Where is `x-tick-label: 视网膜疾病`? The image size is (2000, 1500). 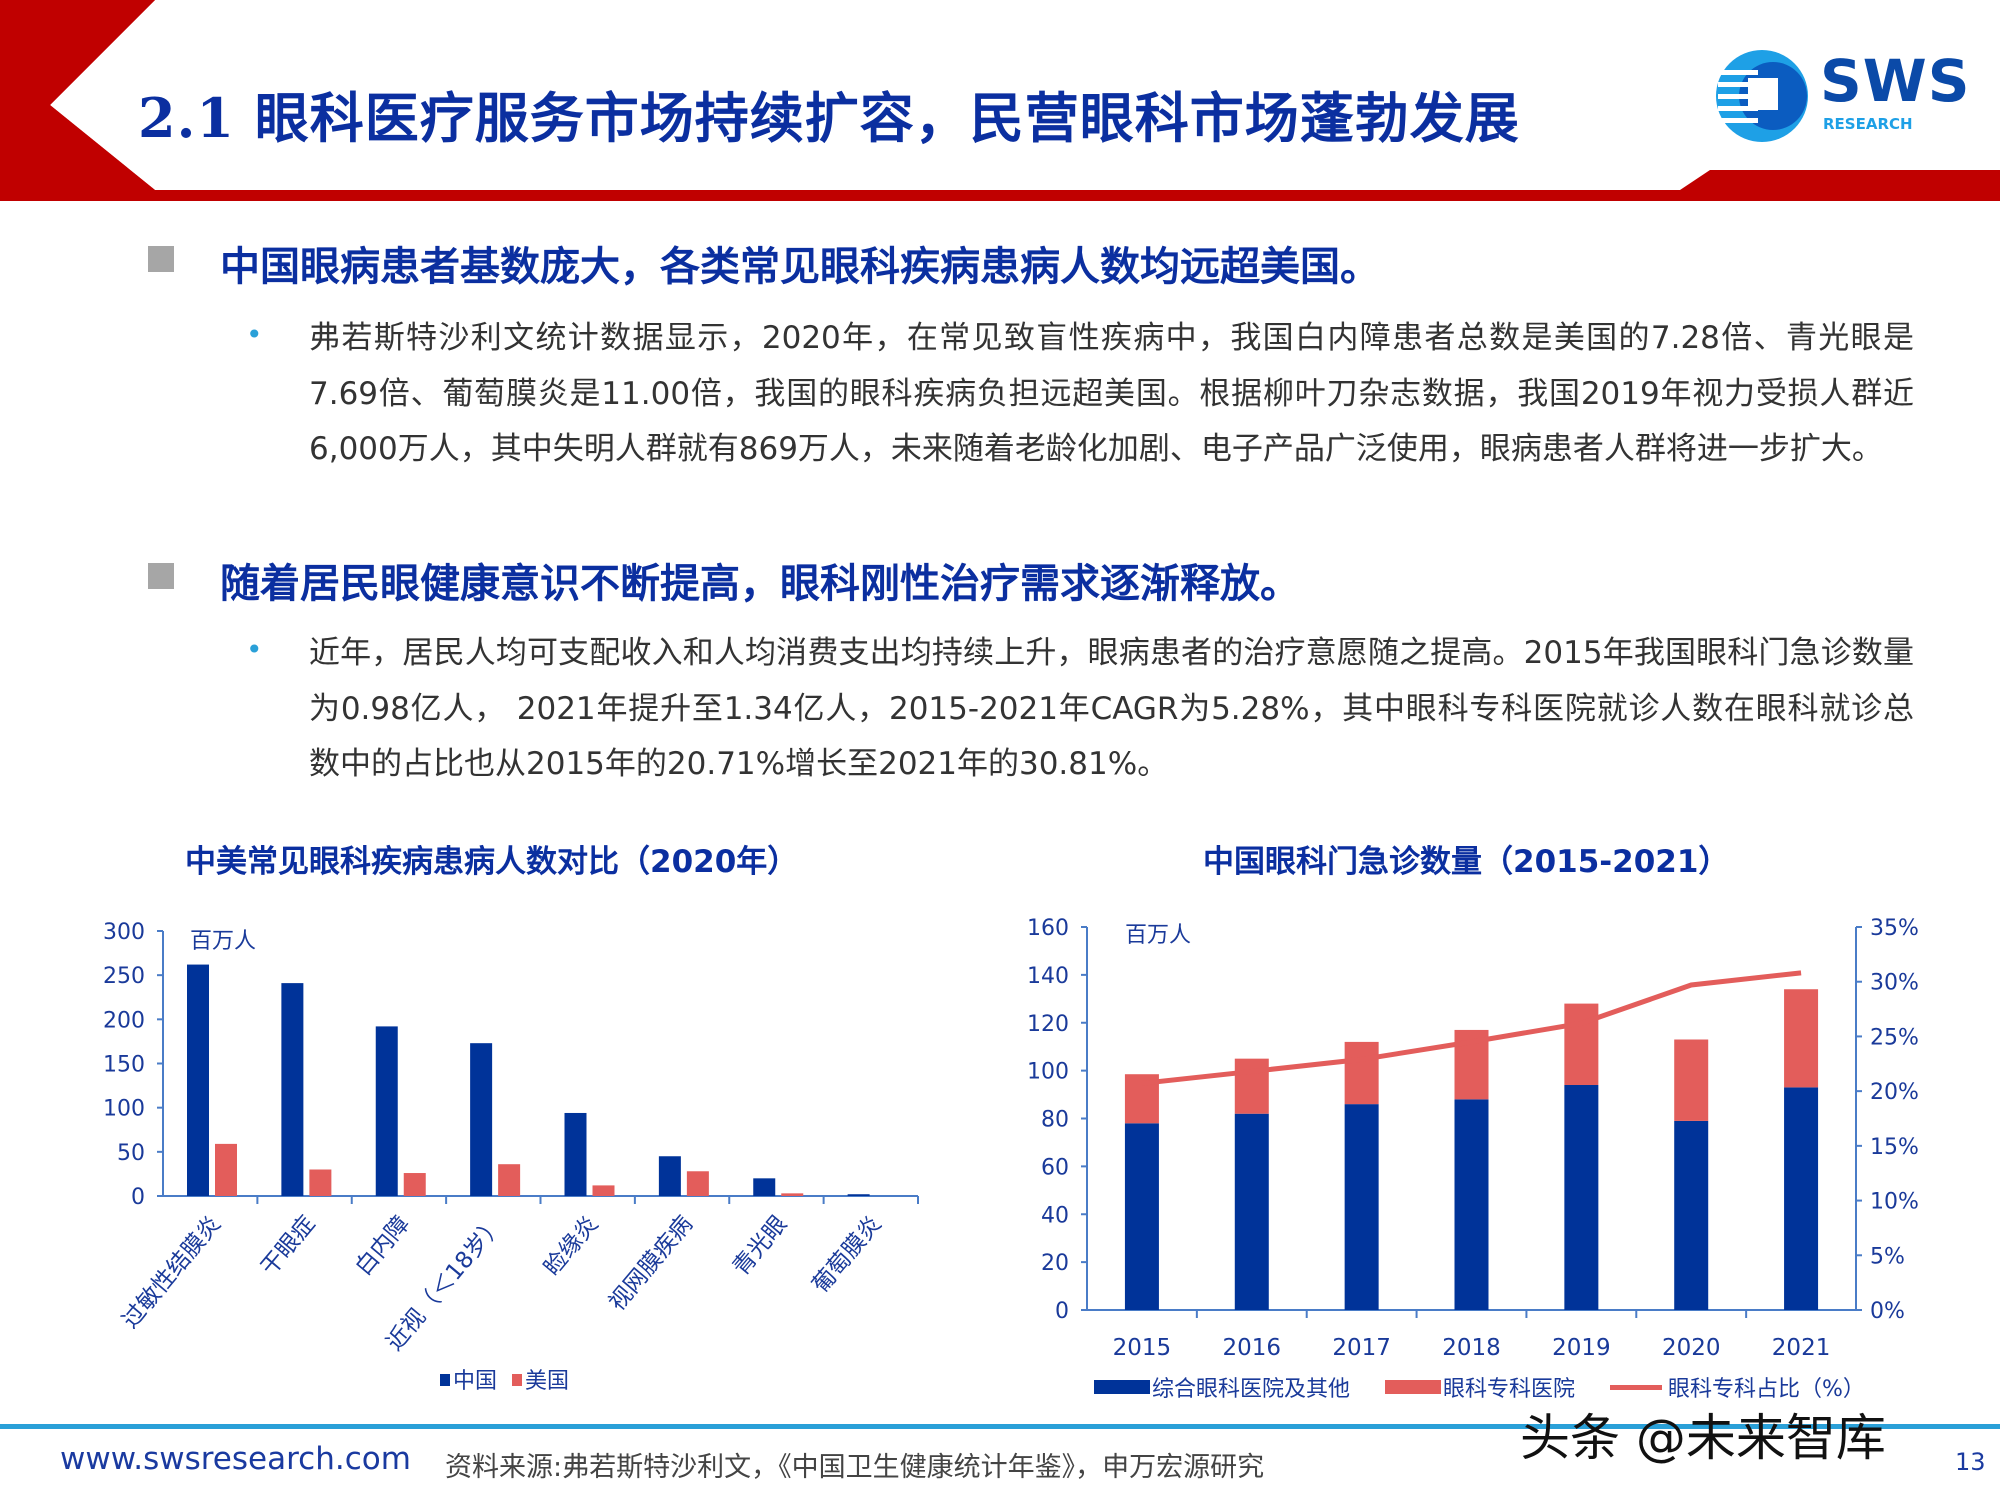 x-tick-label: 视网膜疾病 is located at coordinates (651, 1263).